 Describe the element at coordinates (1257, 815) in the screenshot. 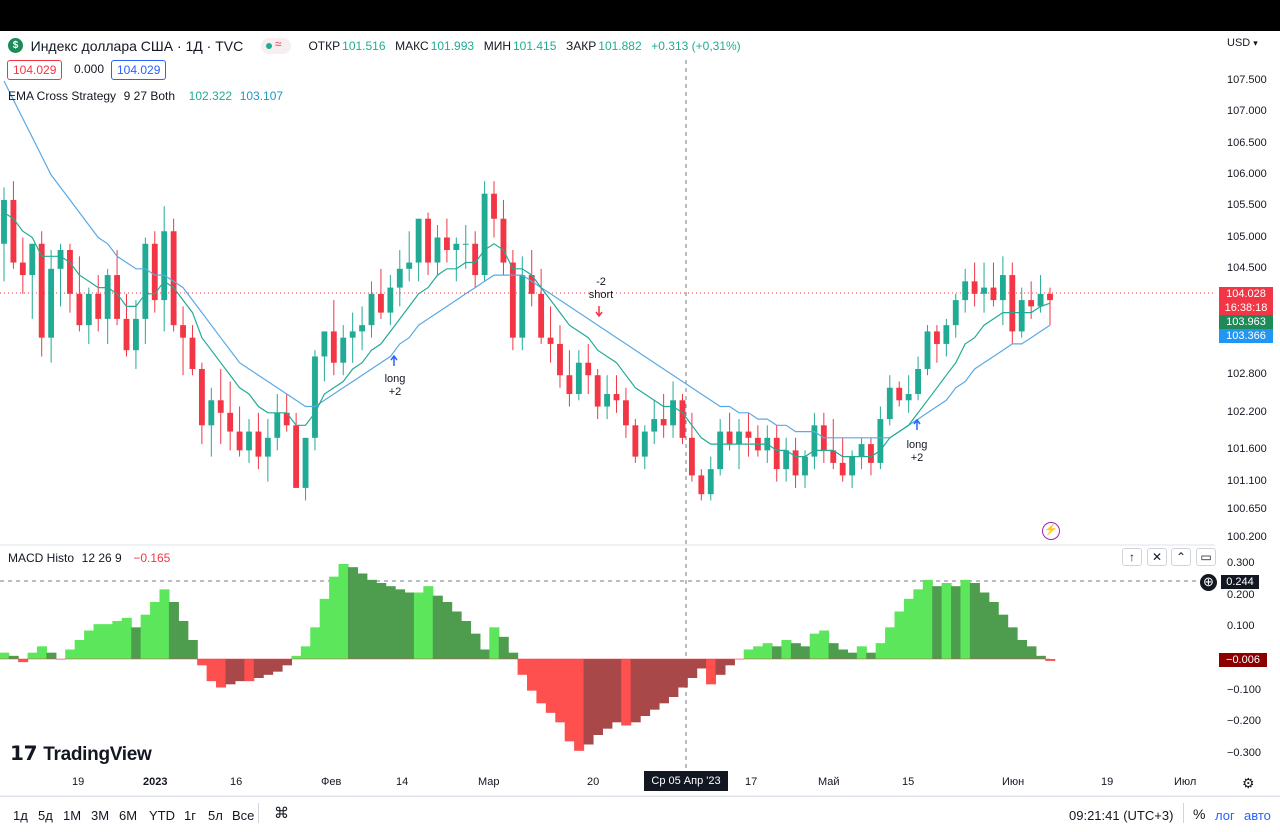

I see `auto-scale-toggle: авто` at that location.